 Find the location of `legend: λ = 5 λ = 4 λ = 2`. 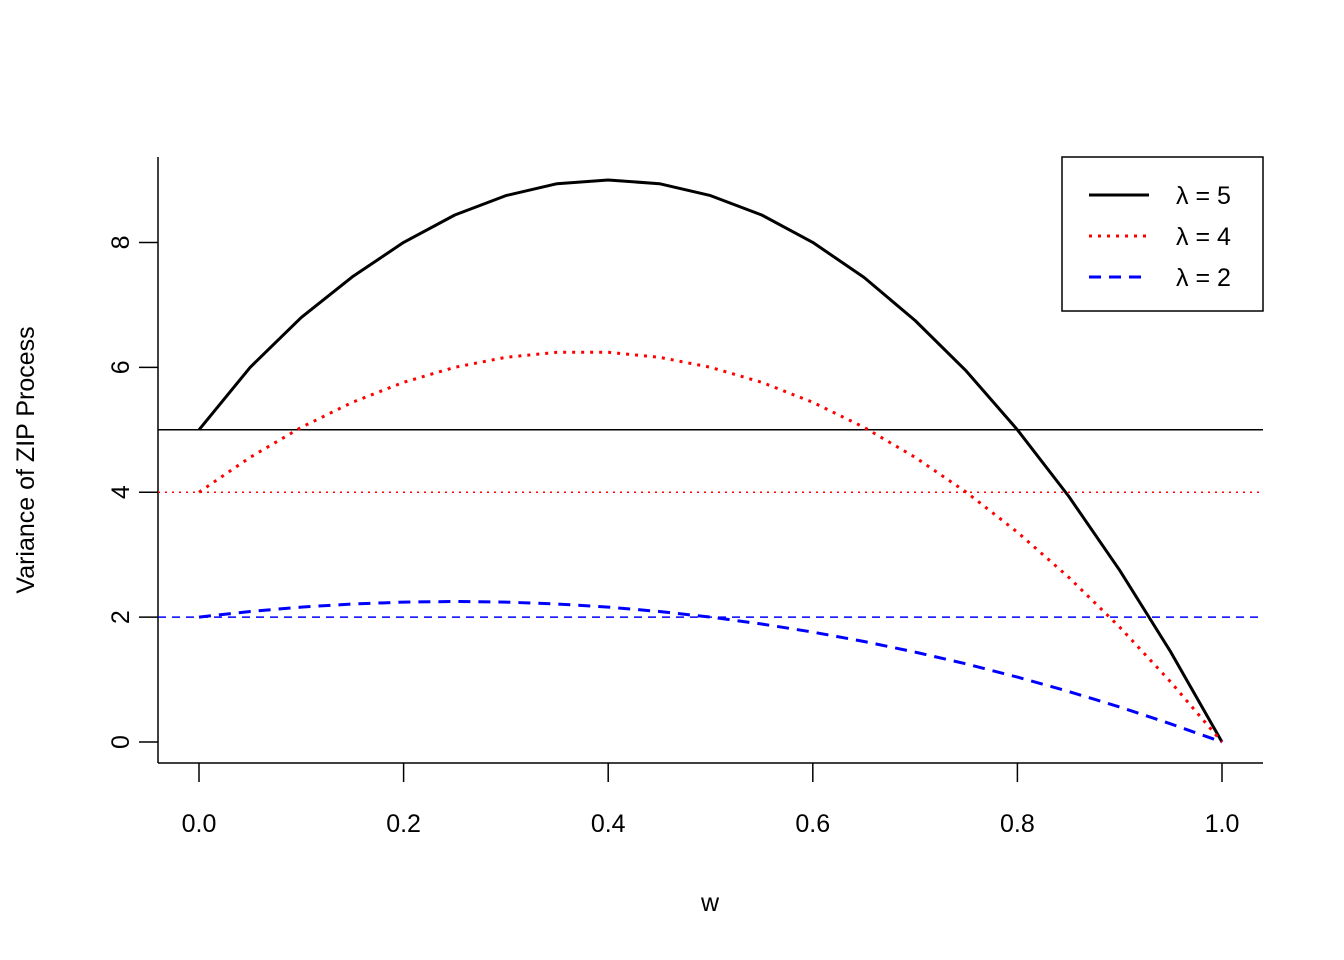

legend: λ = 5 λ = 4 λ = 2 is located at coordinates (1162, 234).